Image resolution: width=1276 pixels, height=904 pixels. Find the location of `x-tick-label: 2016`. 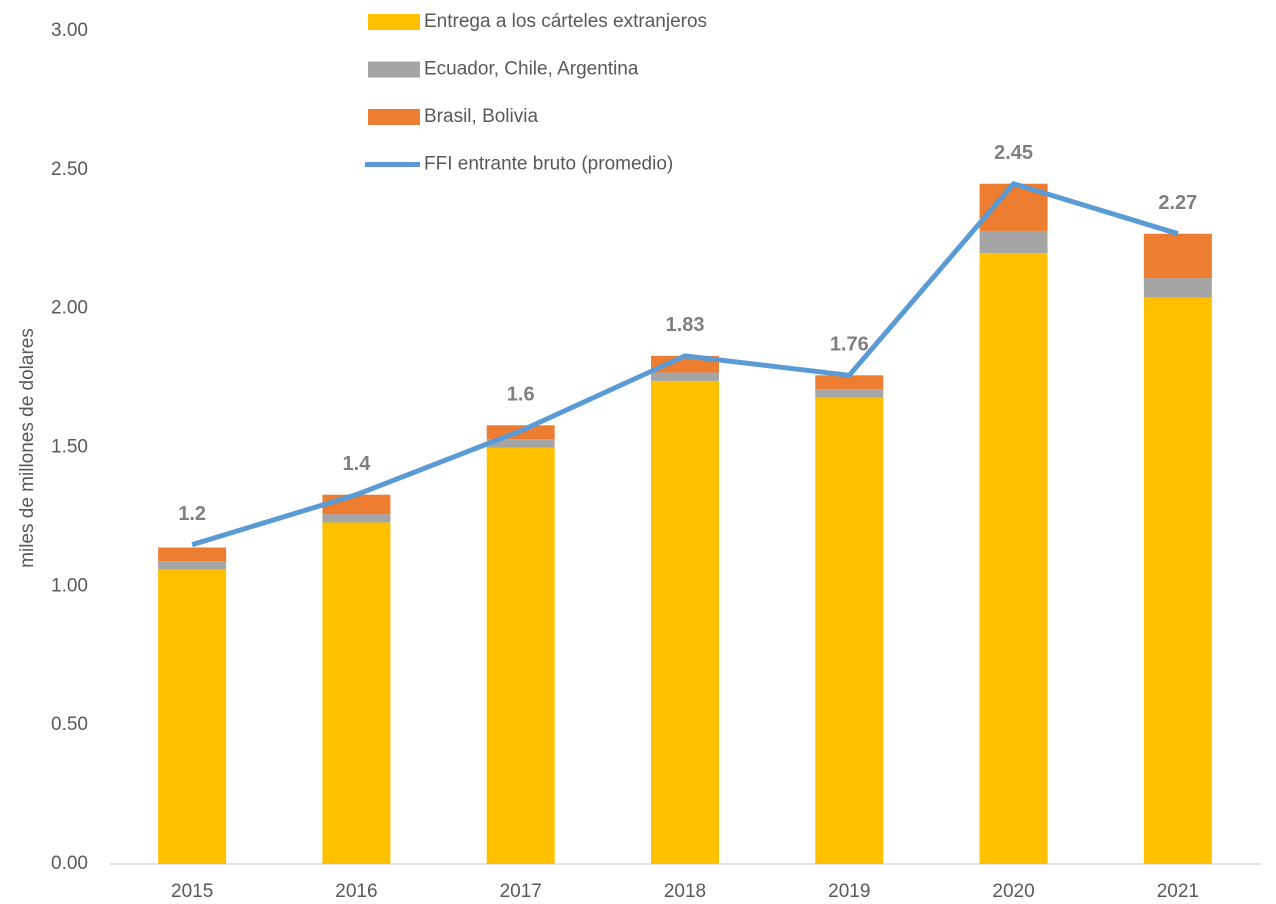

x-tick-label: 2016 is located at coordinates (356, 891).